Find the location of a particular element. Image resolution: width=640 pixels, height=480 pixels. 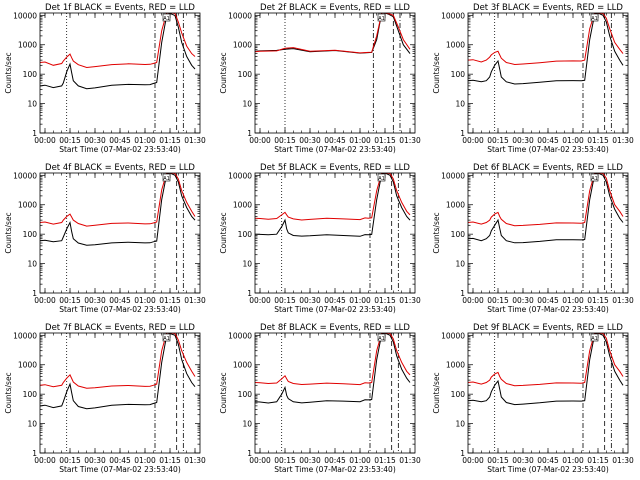

panel-title: Det 8f BLACK = Events, RED = LLD is located at coordinates (335, 328).